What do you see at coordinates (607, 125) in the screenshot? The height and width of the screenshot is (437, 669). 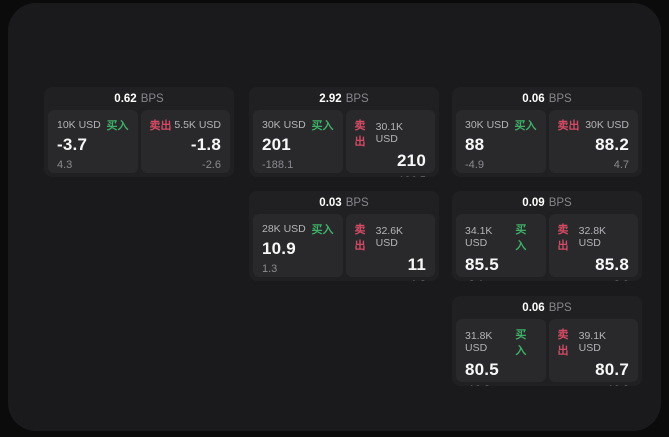 I see `sell-amount: 30K USD` at bounding box center [607, 125].